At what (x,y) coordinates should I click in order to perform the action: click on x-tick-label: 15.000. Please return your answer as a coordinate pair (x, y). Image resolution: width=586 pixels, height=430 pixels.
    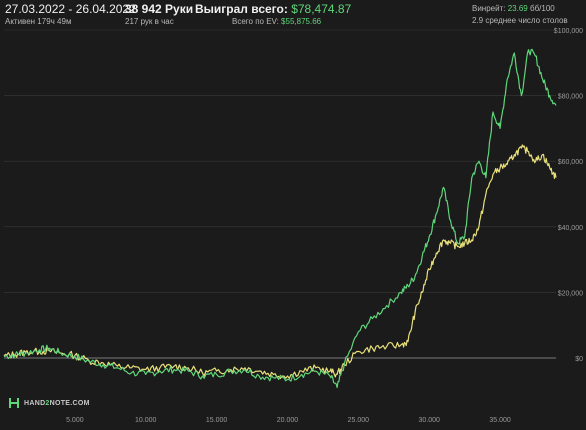
    Looking at the image, I should click on (217, 420).